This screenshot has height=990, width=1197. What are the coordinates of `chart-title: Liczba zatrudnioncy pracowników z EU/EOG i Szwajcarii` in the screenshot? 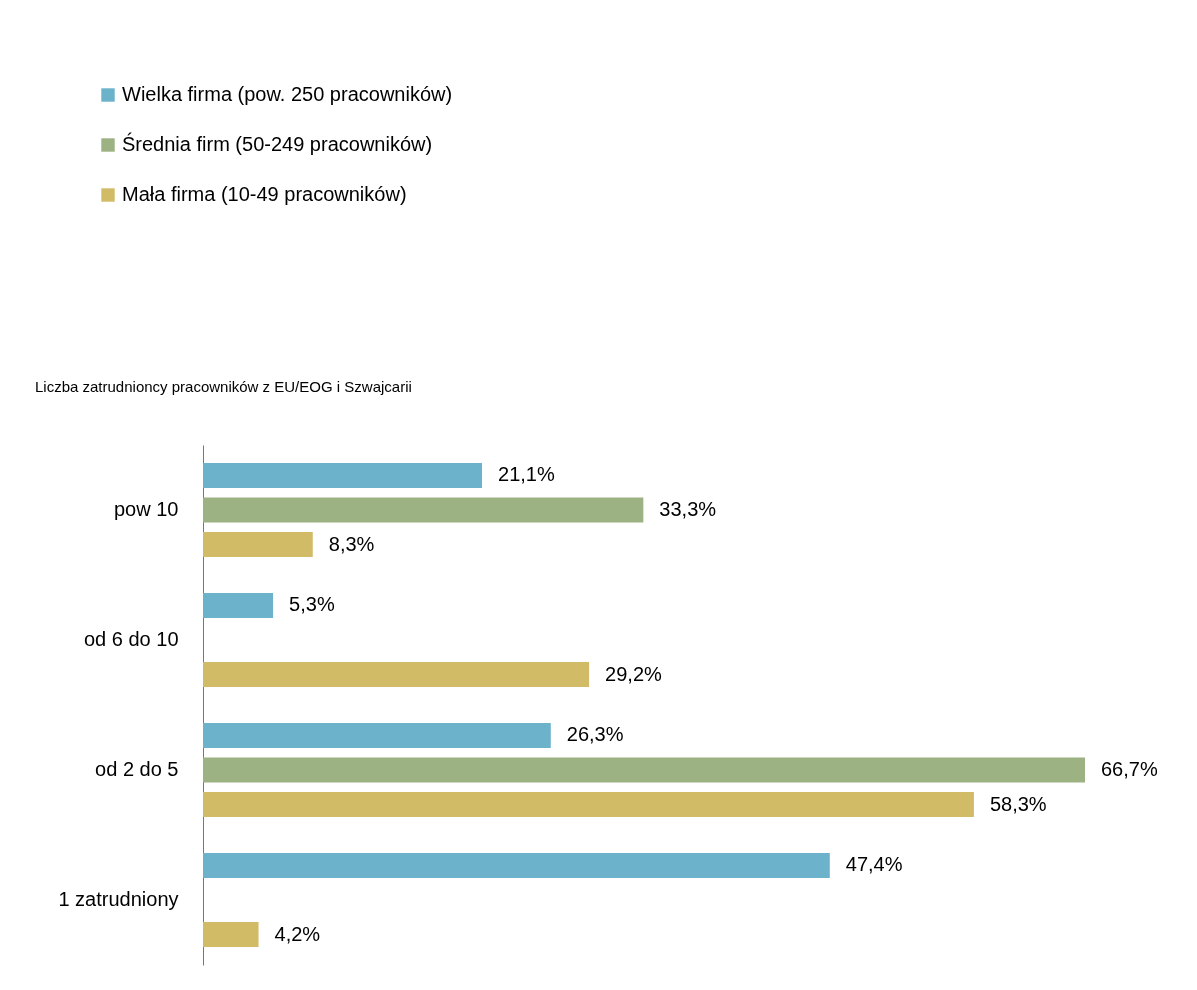 It's located at (223, 386).